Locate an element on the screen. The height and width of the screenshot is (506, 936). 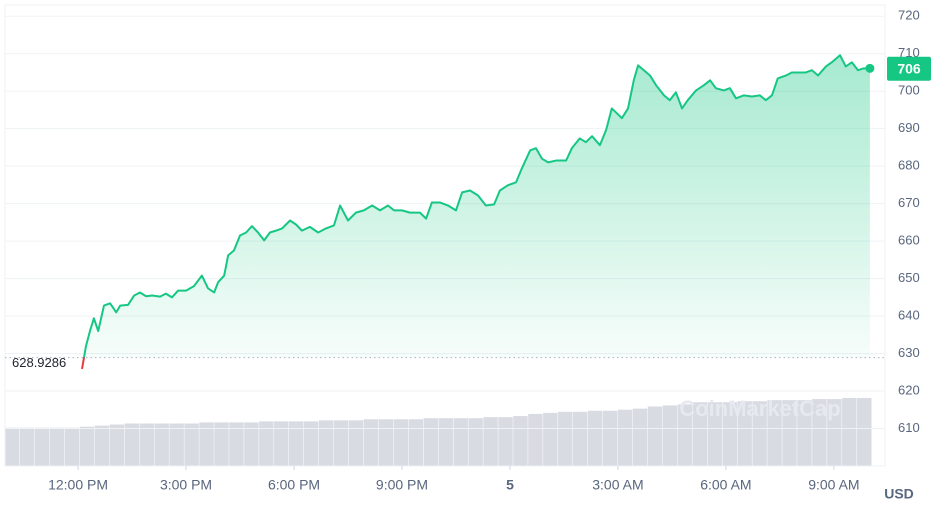
y-tick-label: 720 is located at coordinates (909, 15).